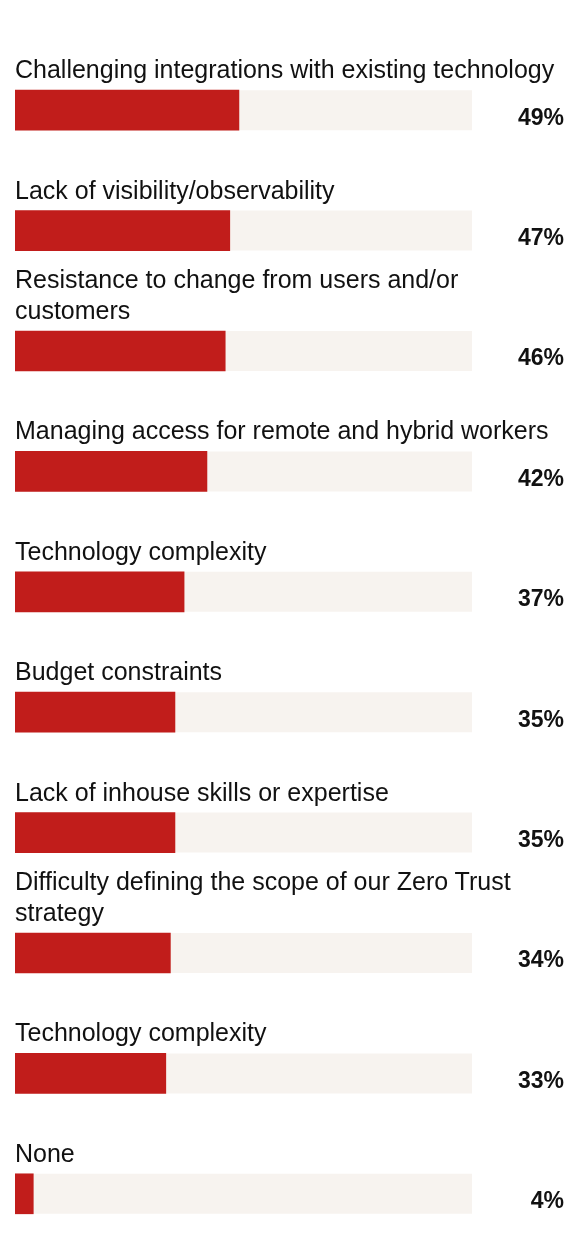  Describe the element at coordinates (540, 1079) in the screenshot. I see `data-label: 33%` at that location.